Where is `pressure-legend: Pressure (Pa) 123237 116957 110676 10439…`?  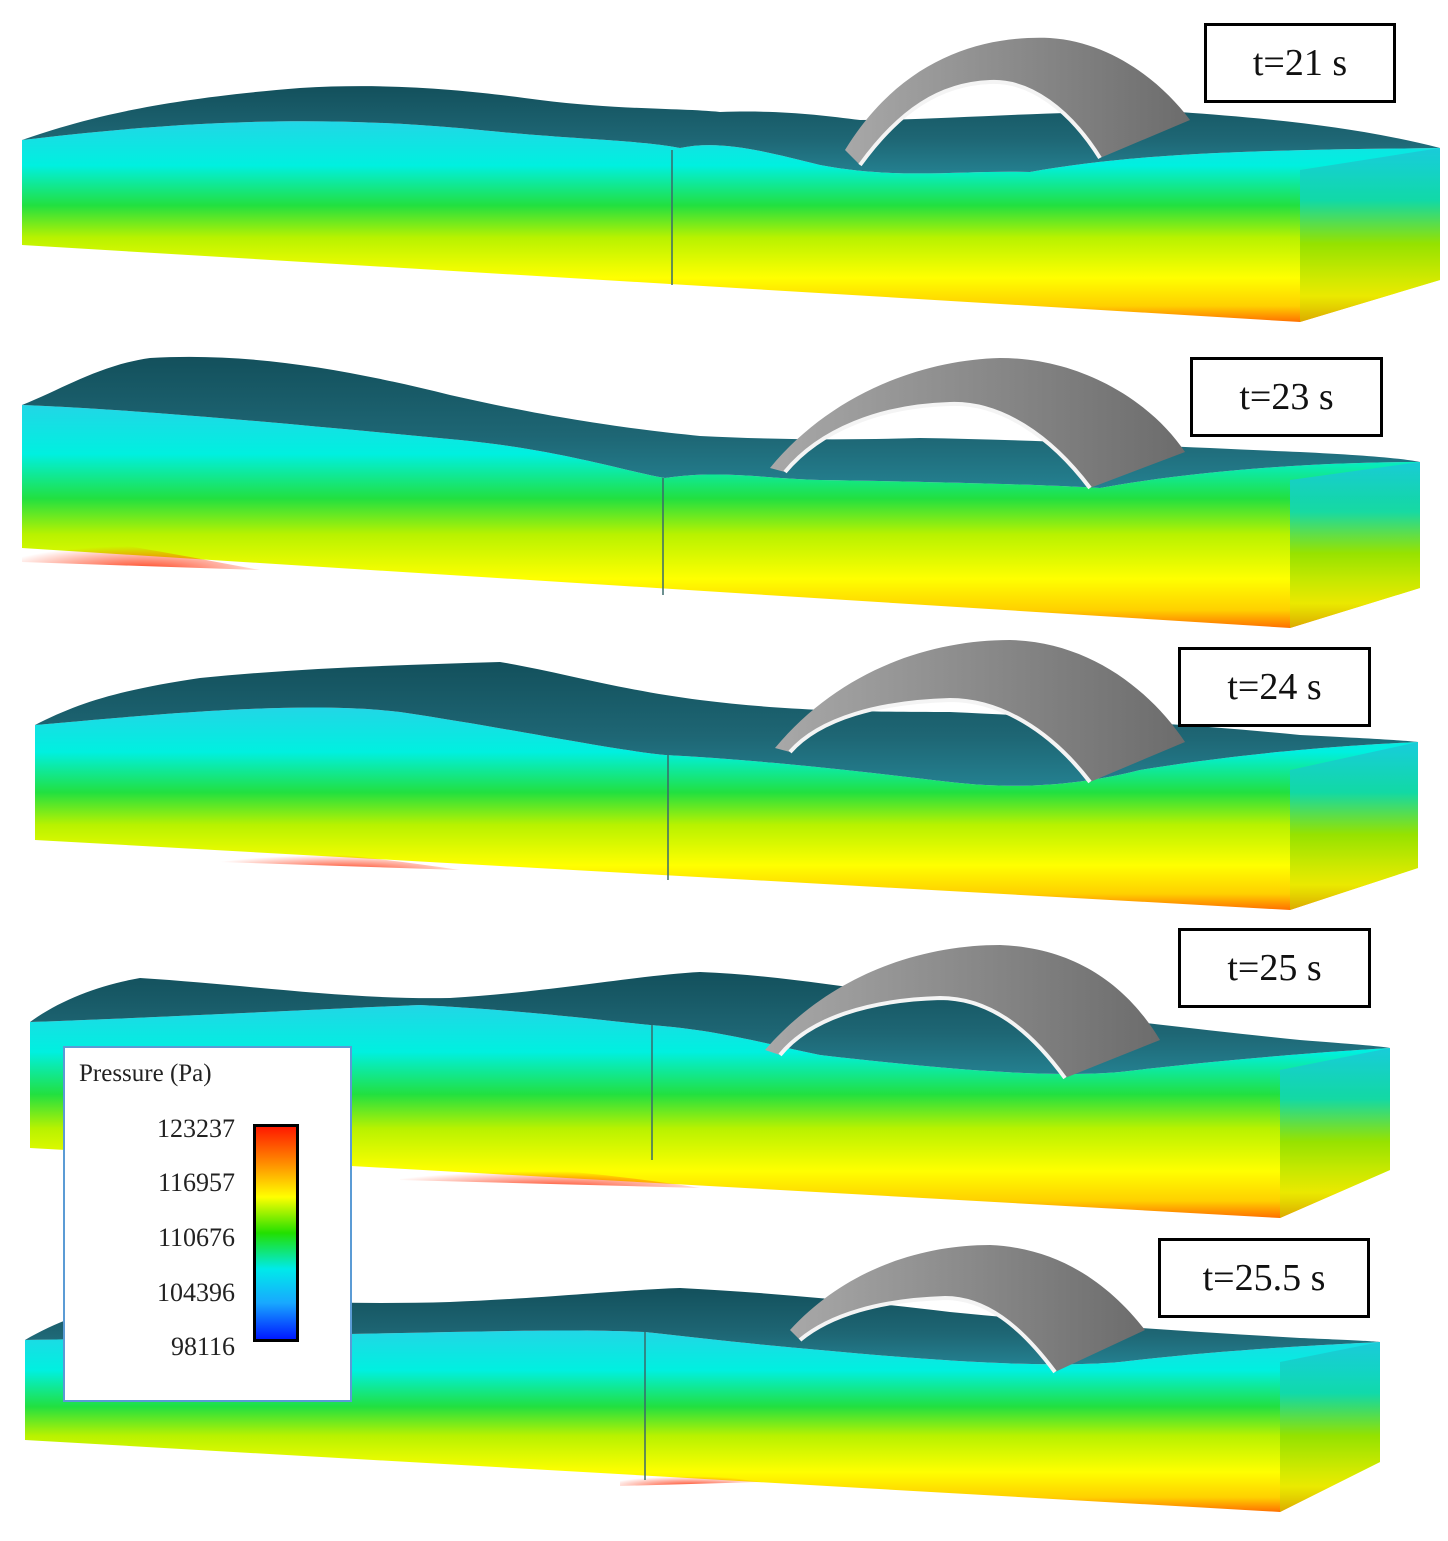 pressure-legend: Pressure (Pa) 123237 116957 110676 10439… is located at coordinates (207, 1224).